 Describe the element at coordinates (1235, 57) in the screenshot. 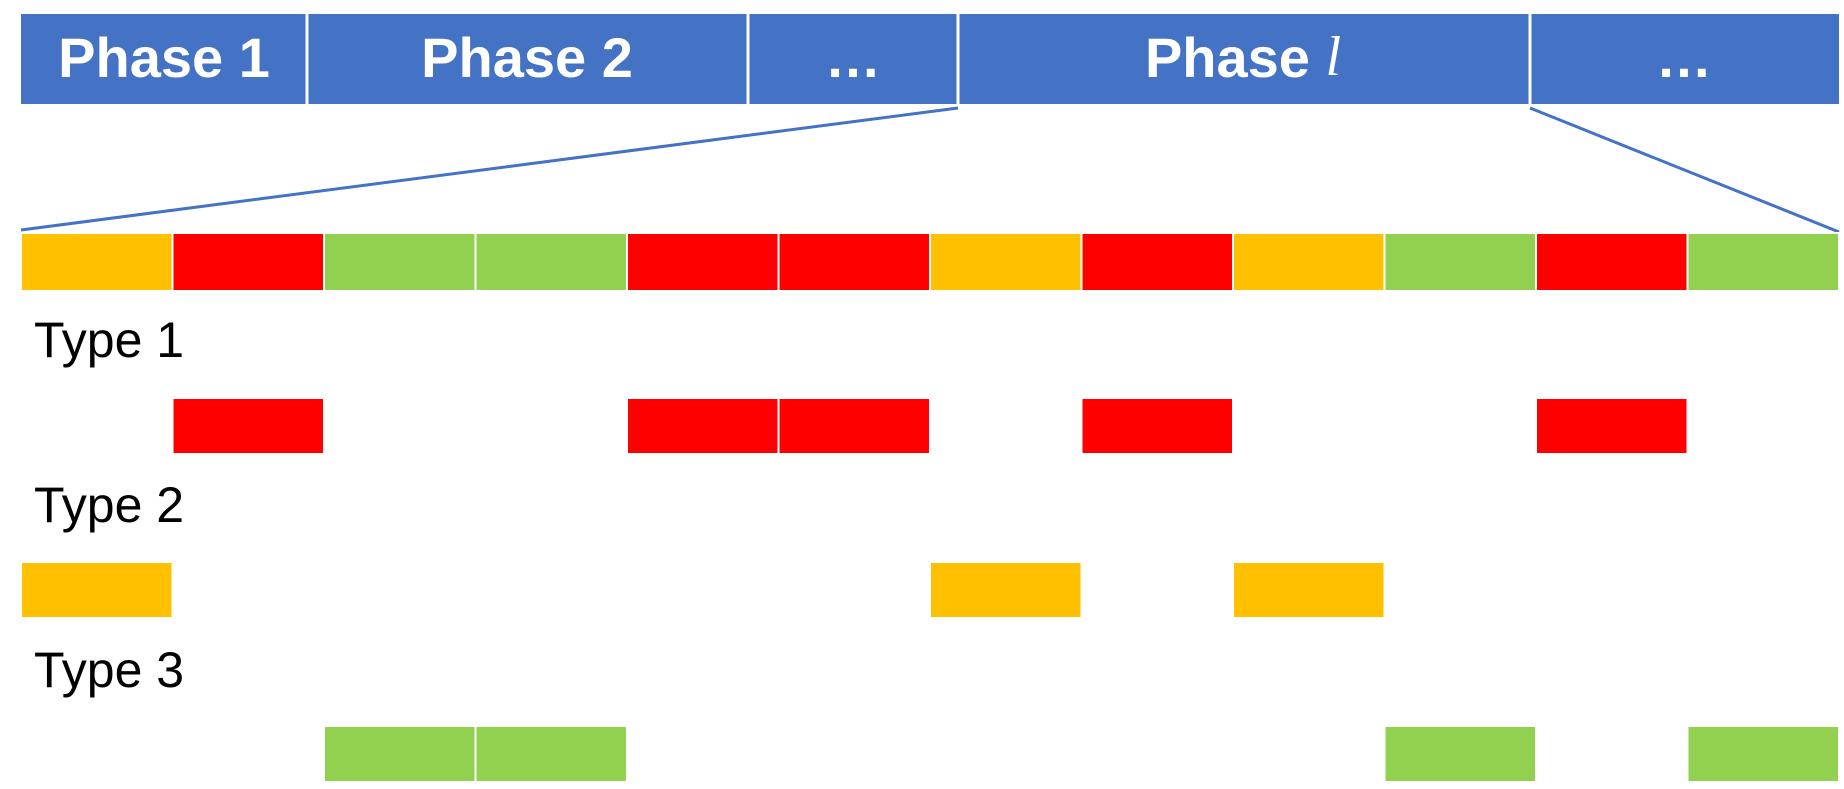

I see `phase-label-l-word: Phase` at that location.